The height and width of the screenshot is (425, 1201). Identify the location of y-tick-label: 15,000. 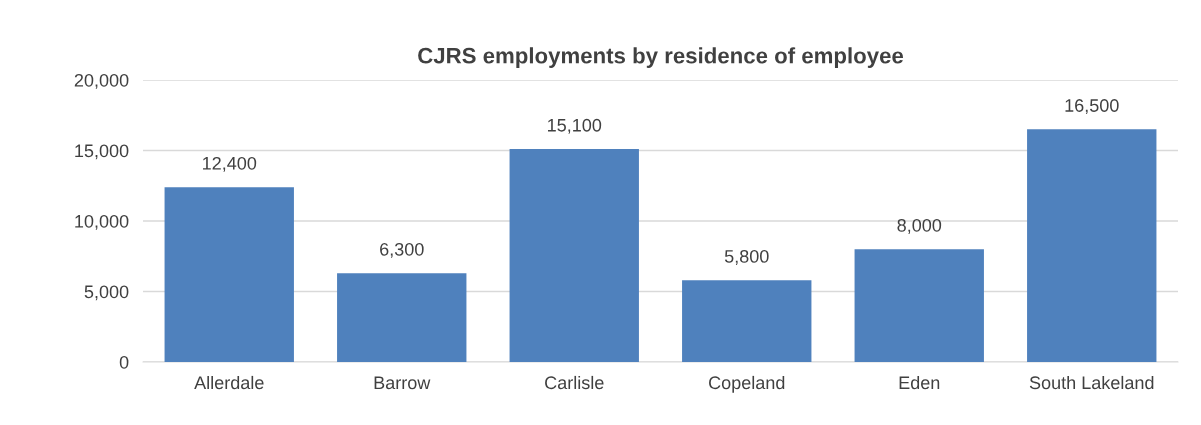
(102, 152).